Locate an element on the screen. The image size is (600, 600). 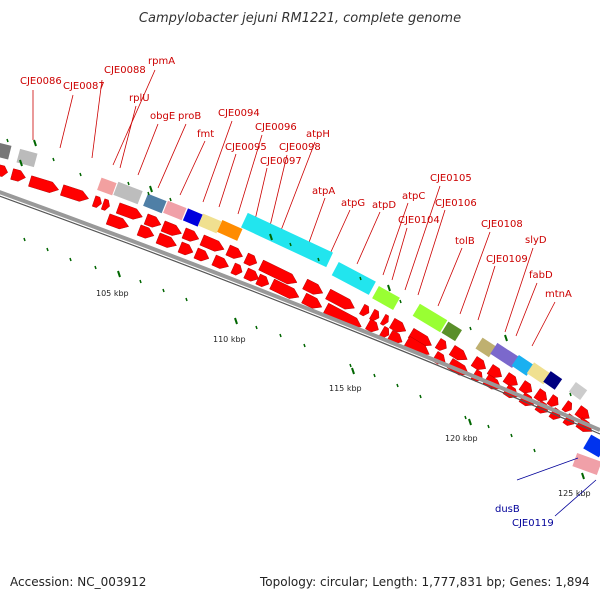
gene-label: CJE0094 is located at coordinates (239, 113).